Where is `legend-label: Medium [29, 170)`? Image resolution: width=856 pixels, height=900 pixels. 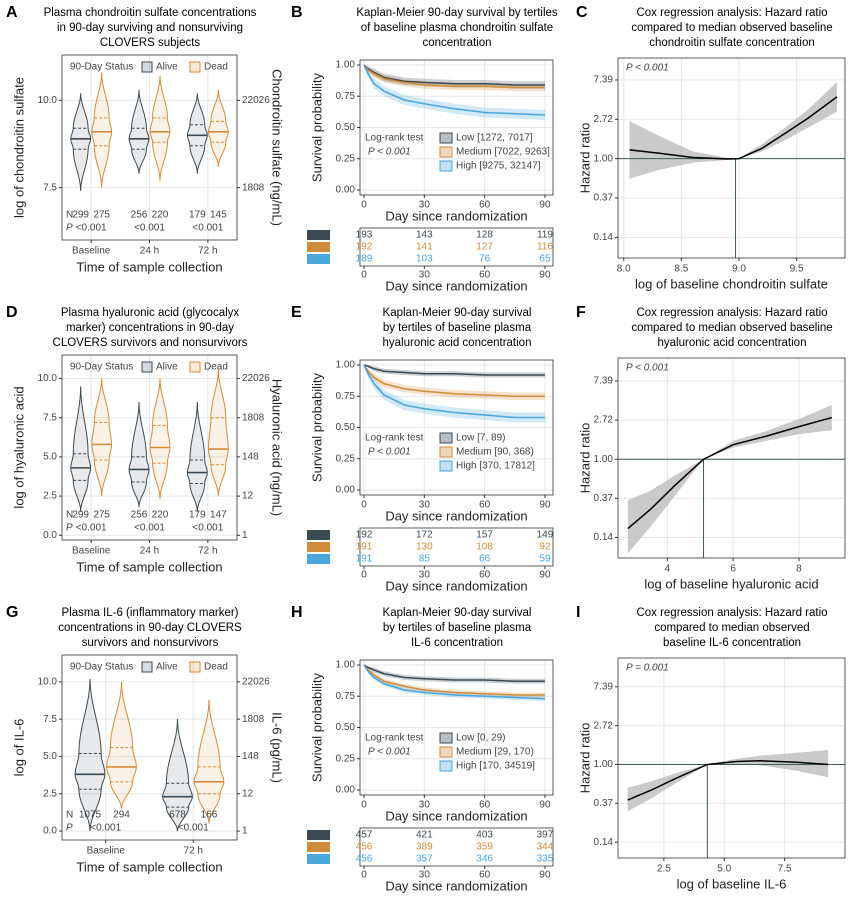
legend-label: Medium [29, 170) is located at coordinates (495, 752).